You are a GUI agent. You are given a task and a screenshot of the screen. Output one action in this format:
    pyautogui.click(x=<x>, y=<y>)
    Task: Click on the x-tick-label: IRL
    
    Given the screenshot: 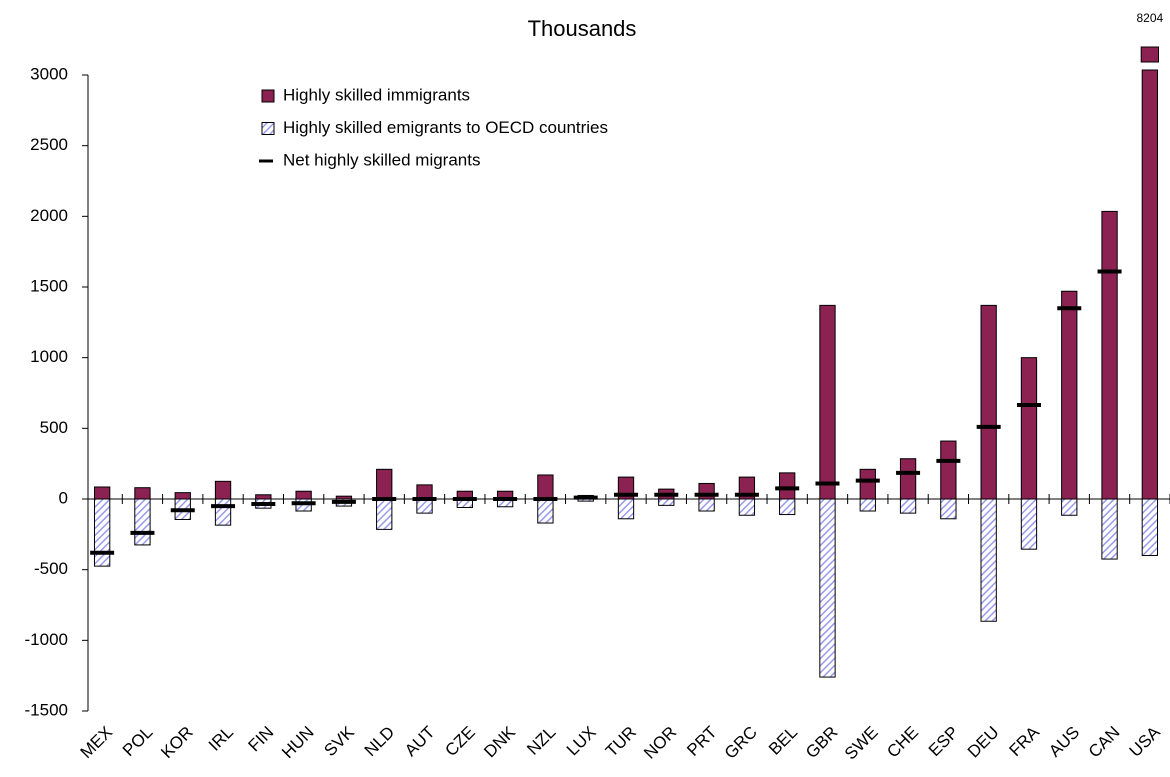 What is the action you would take?
    pyautogui.click(x=221, y=739)
    